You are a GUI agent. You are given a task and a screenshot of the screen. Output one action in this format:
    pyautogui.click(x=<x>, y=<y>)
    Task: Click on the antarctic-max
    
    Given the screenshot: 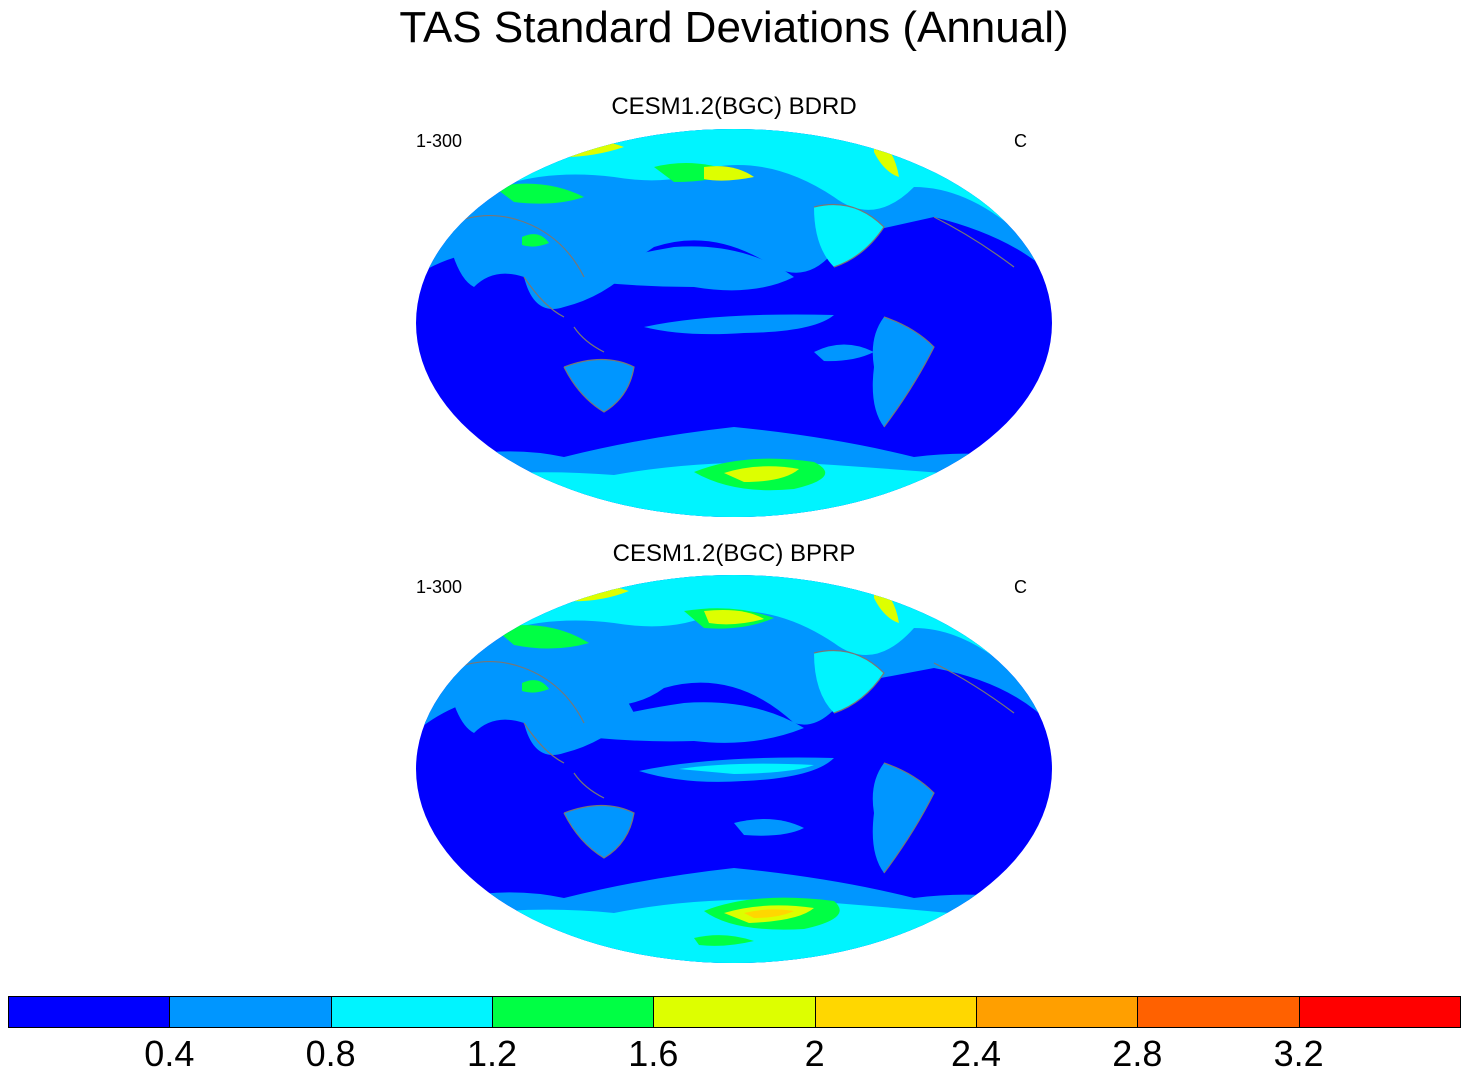 What is the action you would take?
    pyautogui.click(x=769, y=913)
    